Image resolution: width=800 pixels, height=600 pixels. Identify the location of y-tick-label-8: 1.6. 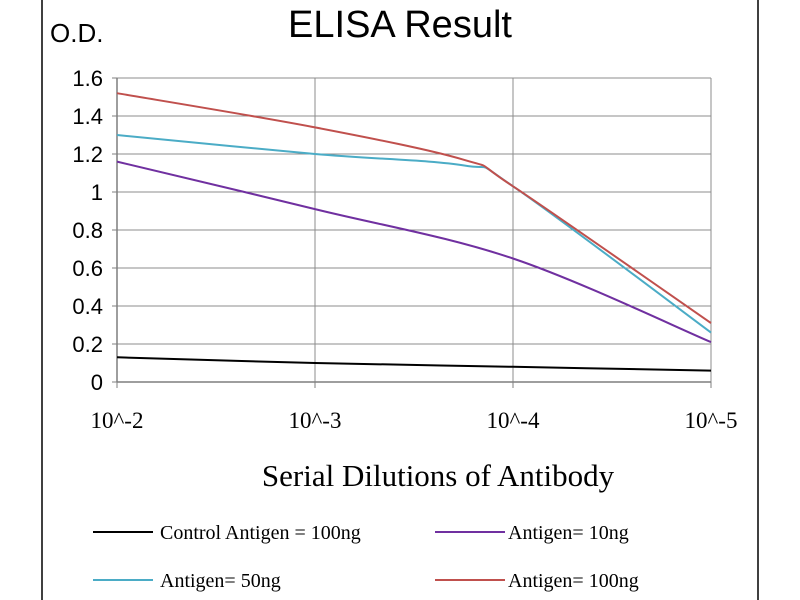
(87, 78).